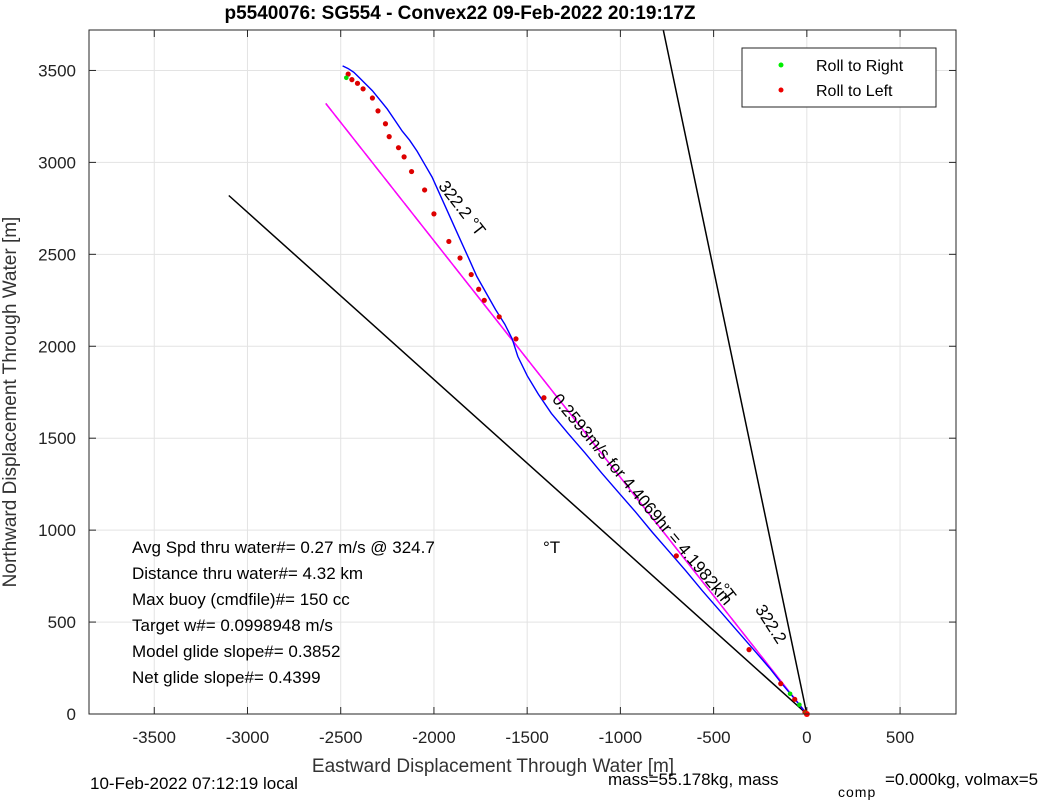 This screenshot has width=1062, height=806. Describe the element at coordinates (154, 737) in the screenshot. I see `x-tick-label: -3500` at that location.